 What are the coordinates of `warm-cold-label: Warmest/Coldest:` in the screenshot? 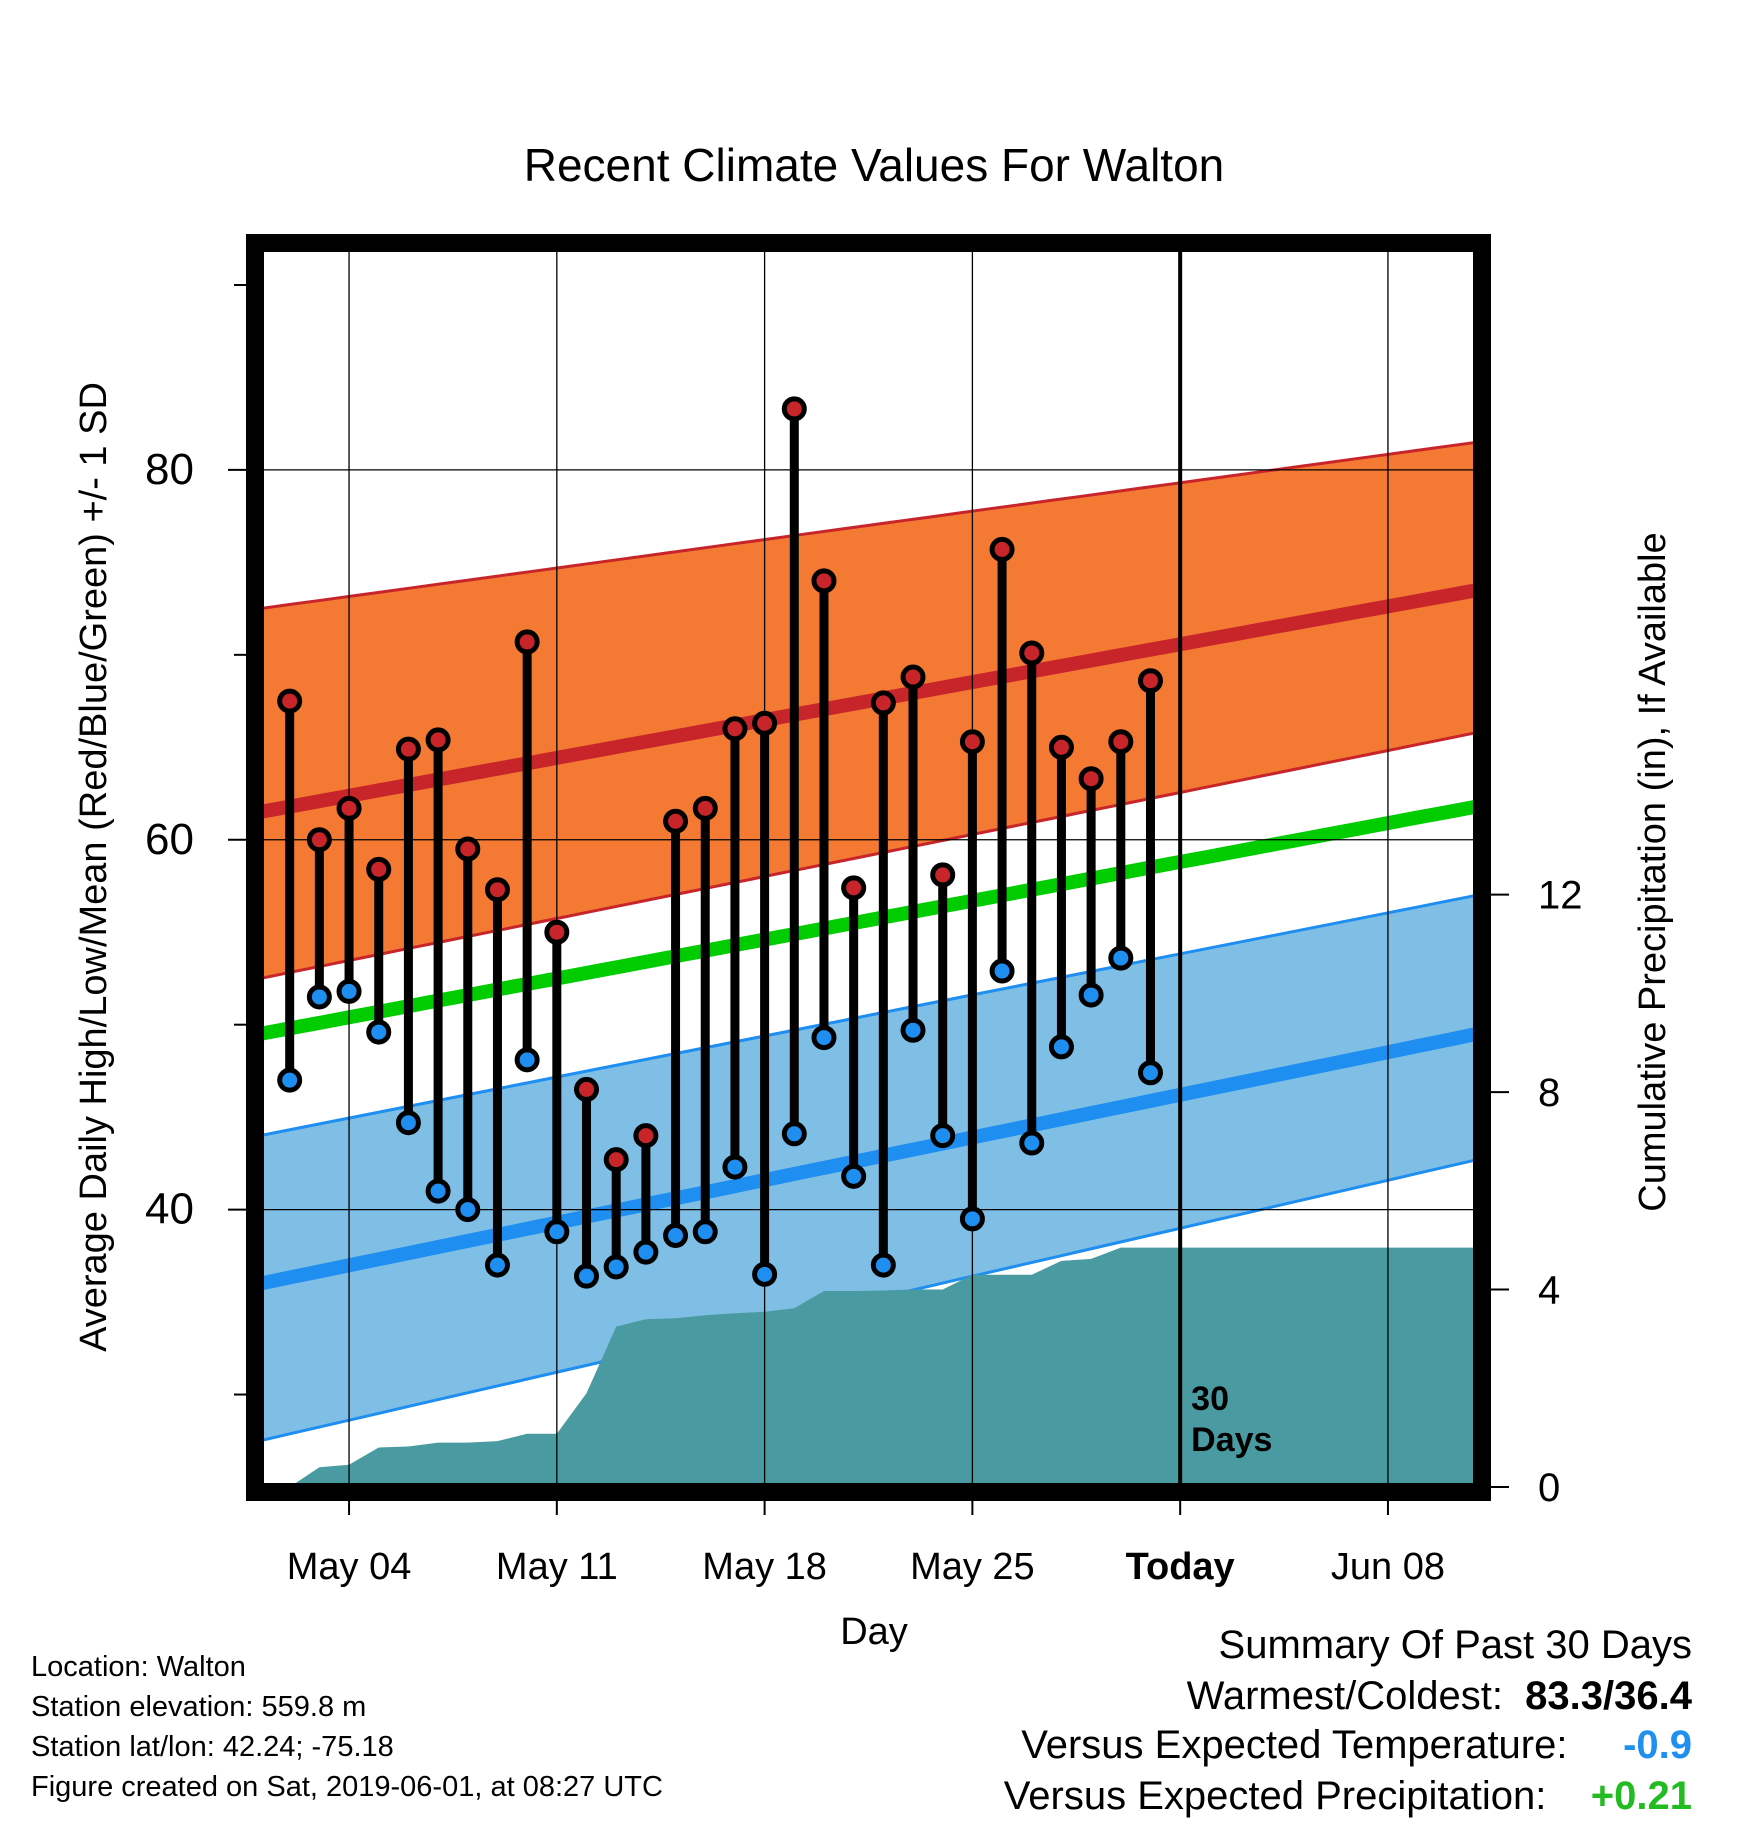 It's located at (1344, 1696).